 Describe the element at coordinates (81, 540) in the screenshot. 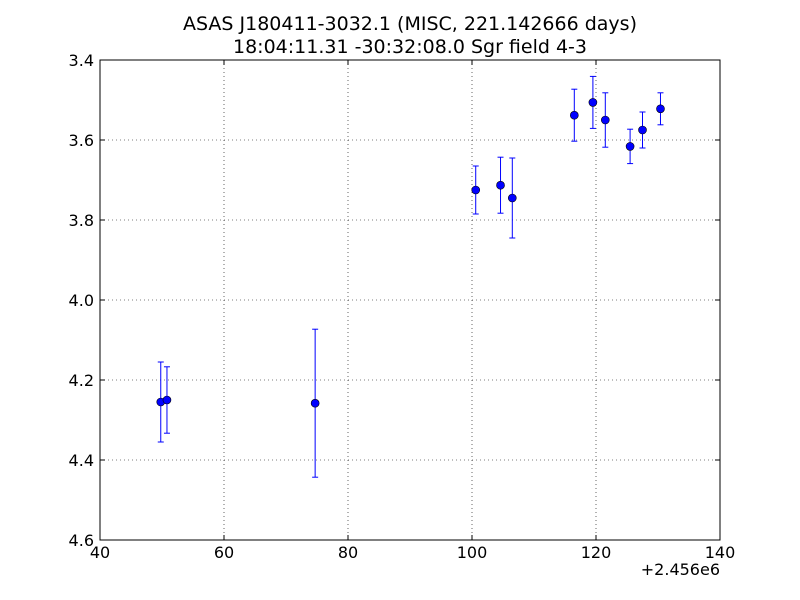

I see `y-tick-label: 4.6` at that location.